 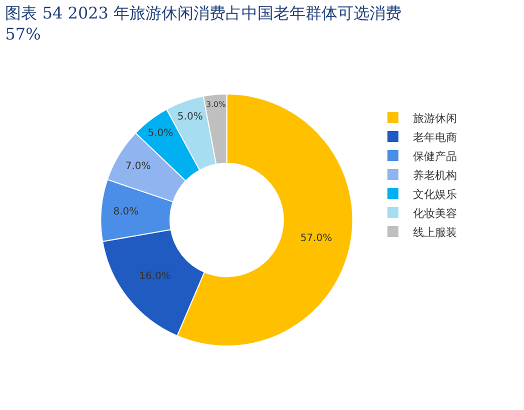 What do you see at coordinates (316, 238) in the screenshot?
I see `data-label: 57.0%` at bounding box center [316, 238].